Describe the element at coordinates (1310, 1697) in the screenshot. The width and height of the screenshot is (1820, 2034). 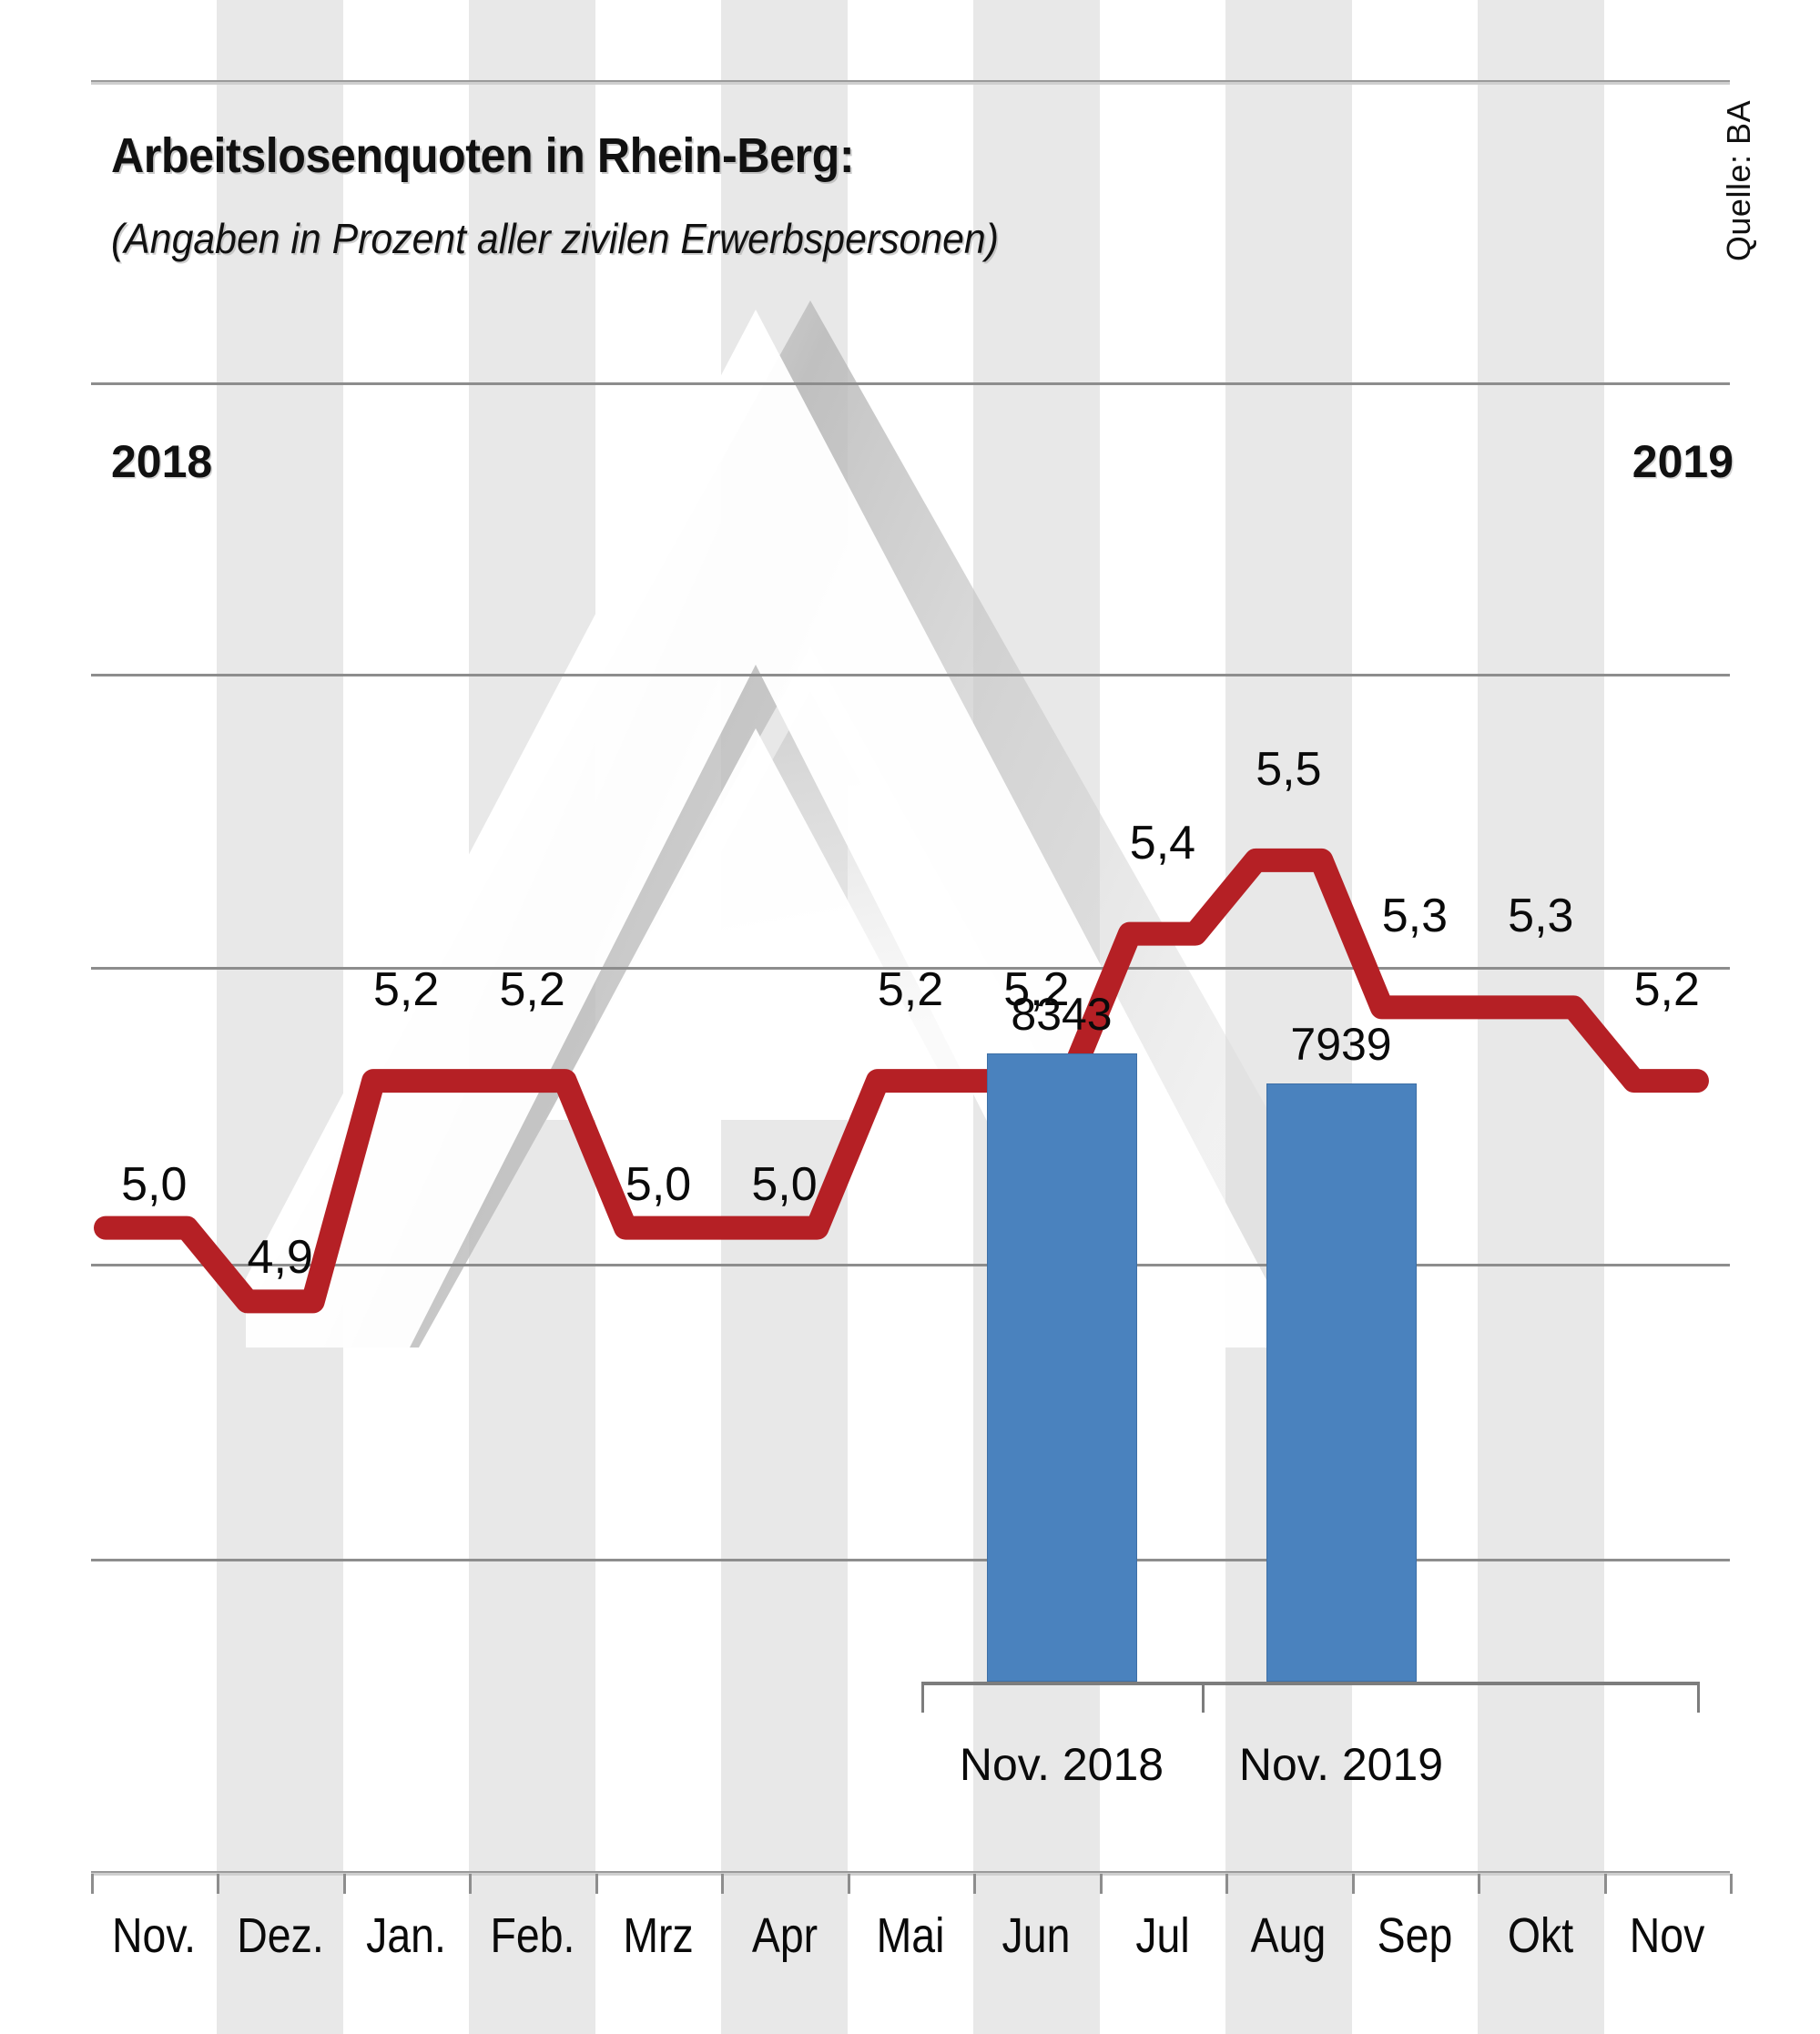
I see `bar-axis-bracket` at that location.